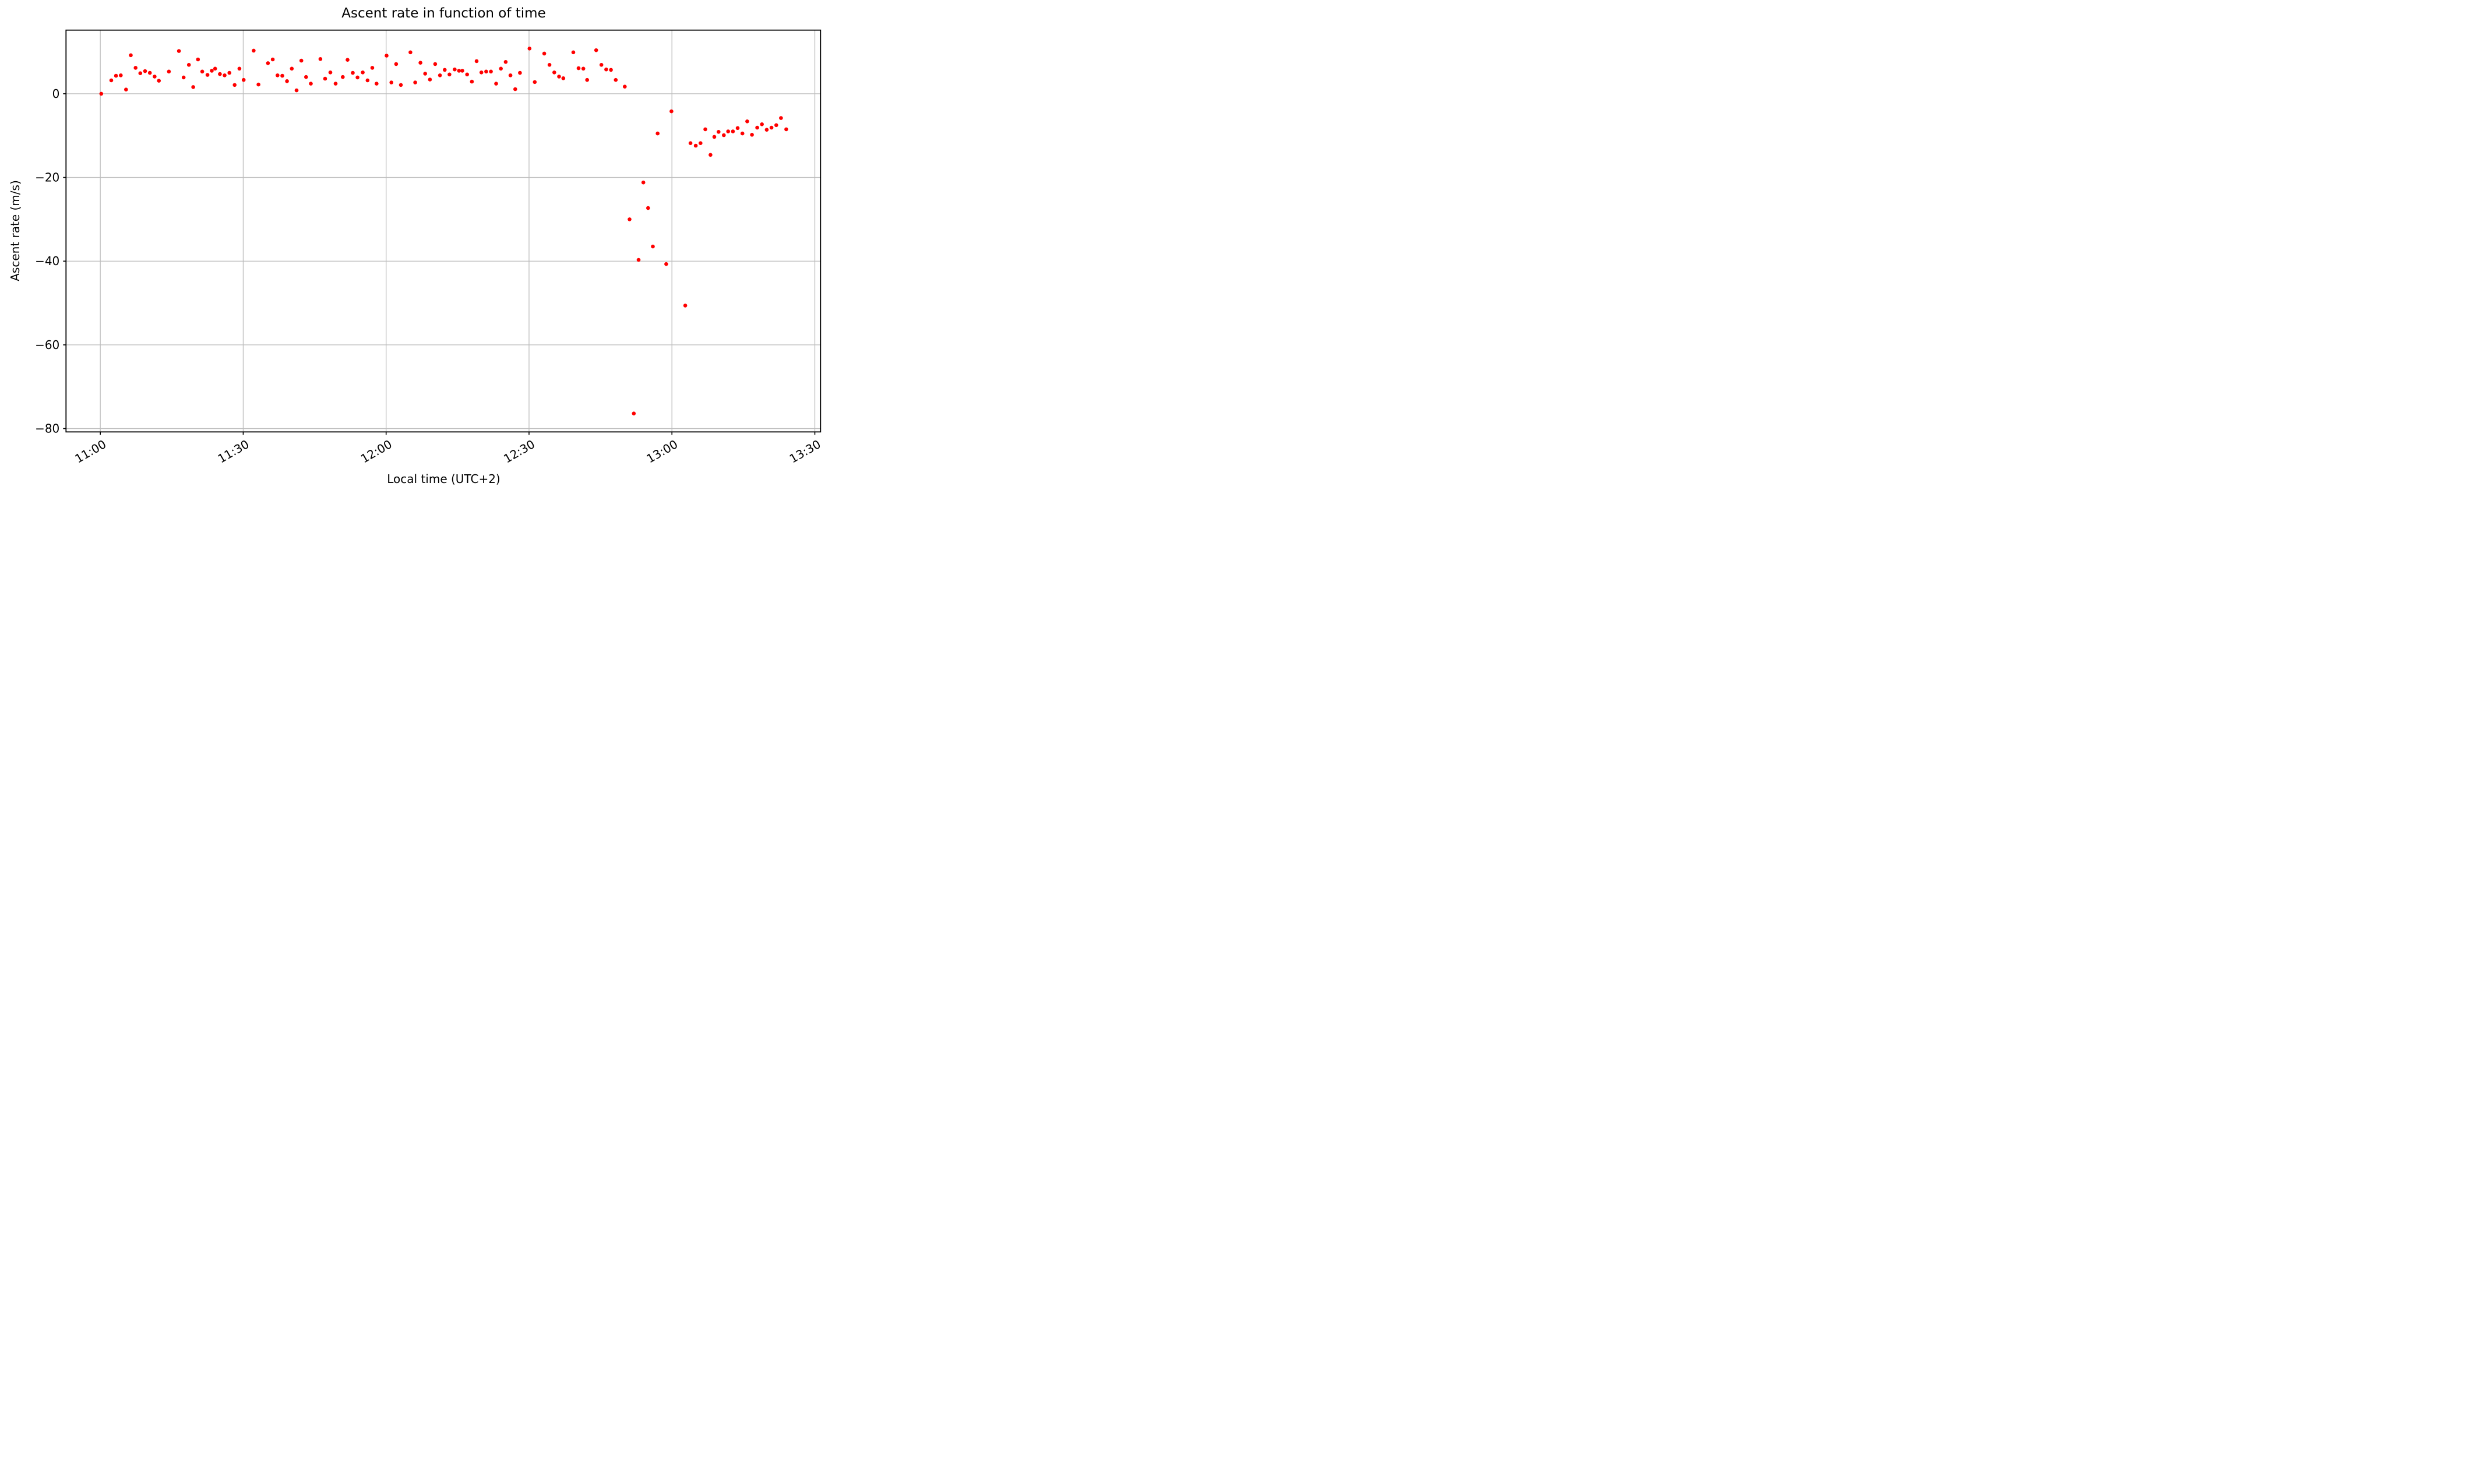  What do you see at coordinates (15, 230) in the screenshot?
I see `y-axis-label: Ascent rate (m/s)` at bounding box center [15, 230].